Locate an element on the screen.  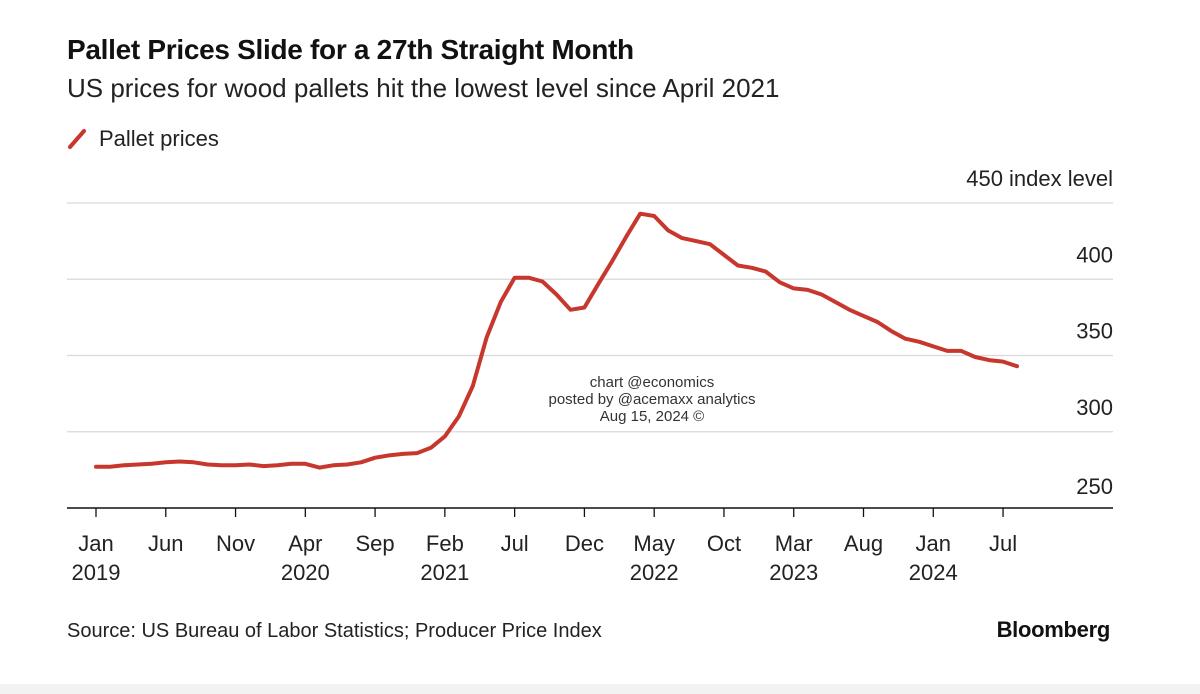
x-tick-label: Aug is located at coordinates (863, 543).